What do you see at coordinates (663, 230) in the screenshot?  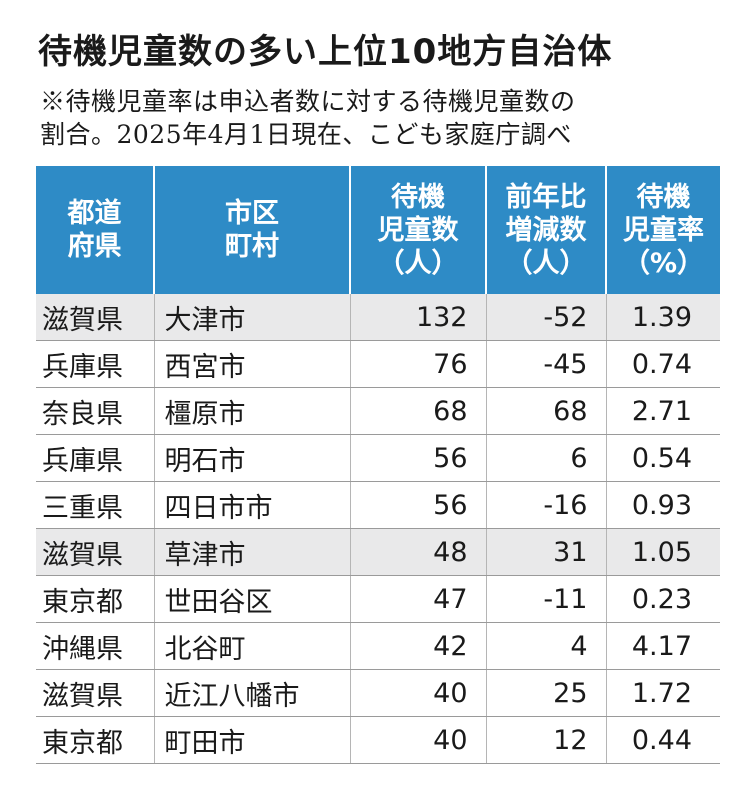 I see `header-waitlist-rate: 待機 児童率 （%）` at bounding box center [663, 230].